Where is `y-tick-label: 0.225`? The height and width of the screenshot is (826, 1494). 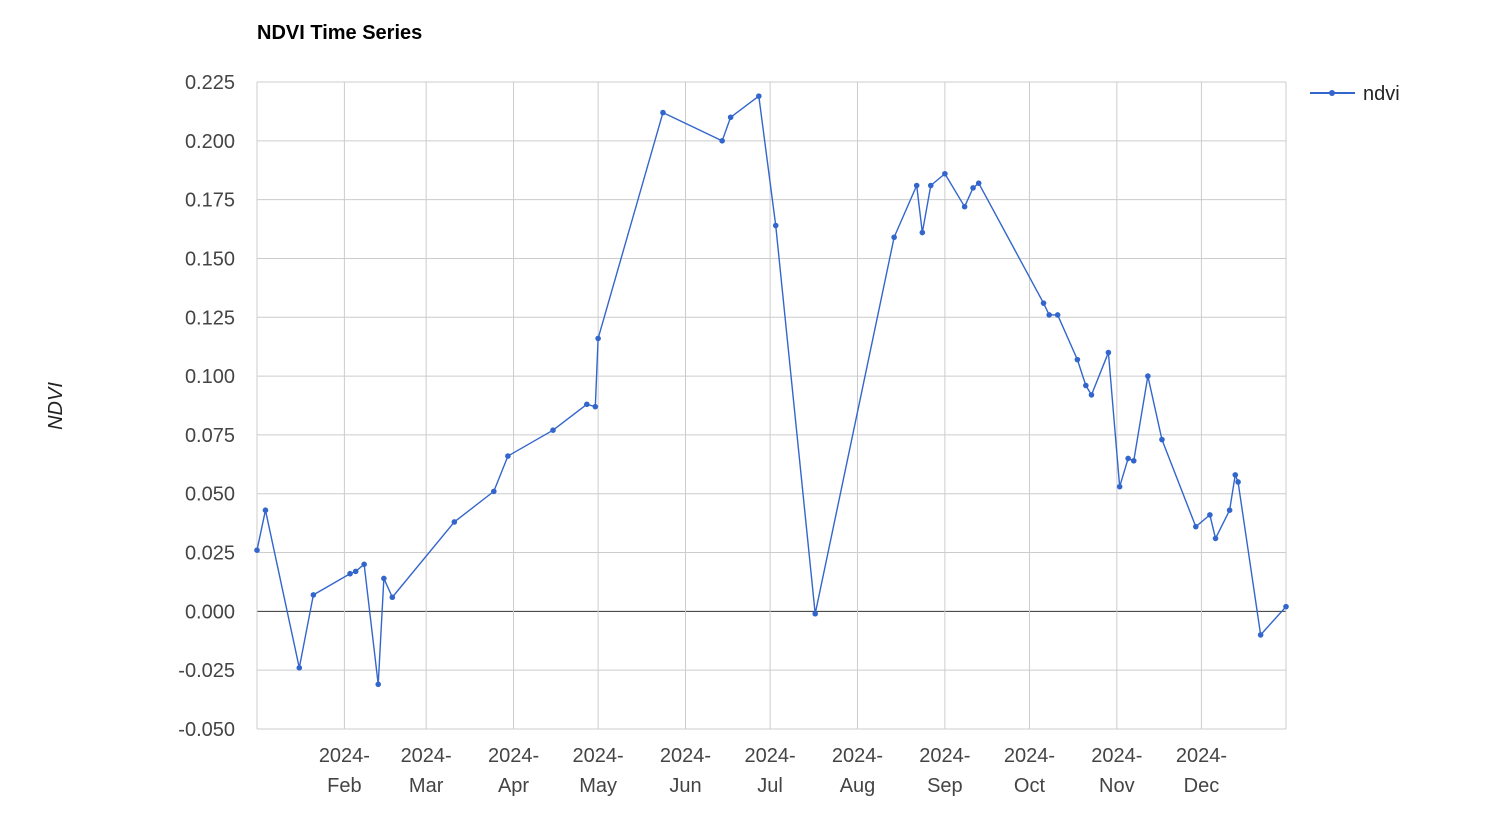 y-tick-label: 0.225 is located at coordinates (210, 83).